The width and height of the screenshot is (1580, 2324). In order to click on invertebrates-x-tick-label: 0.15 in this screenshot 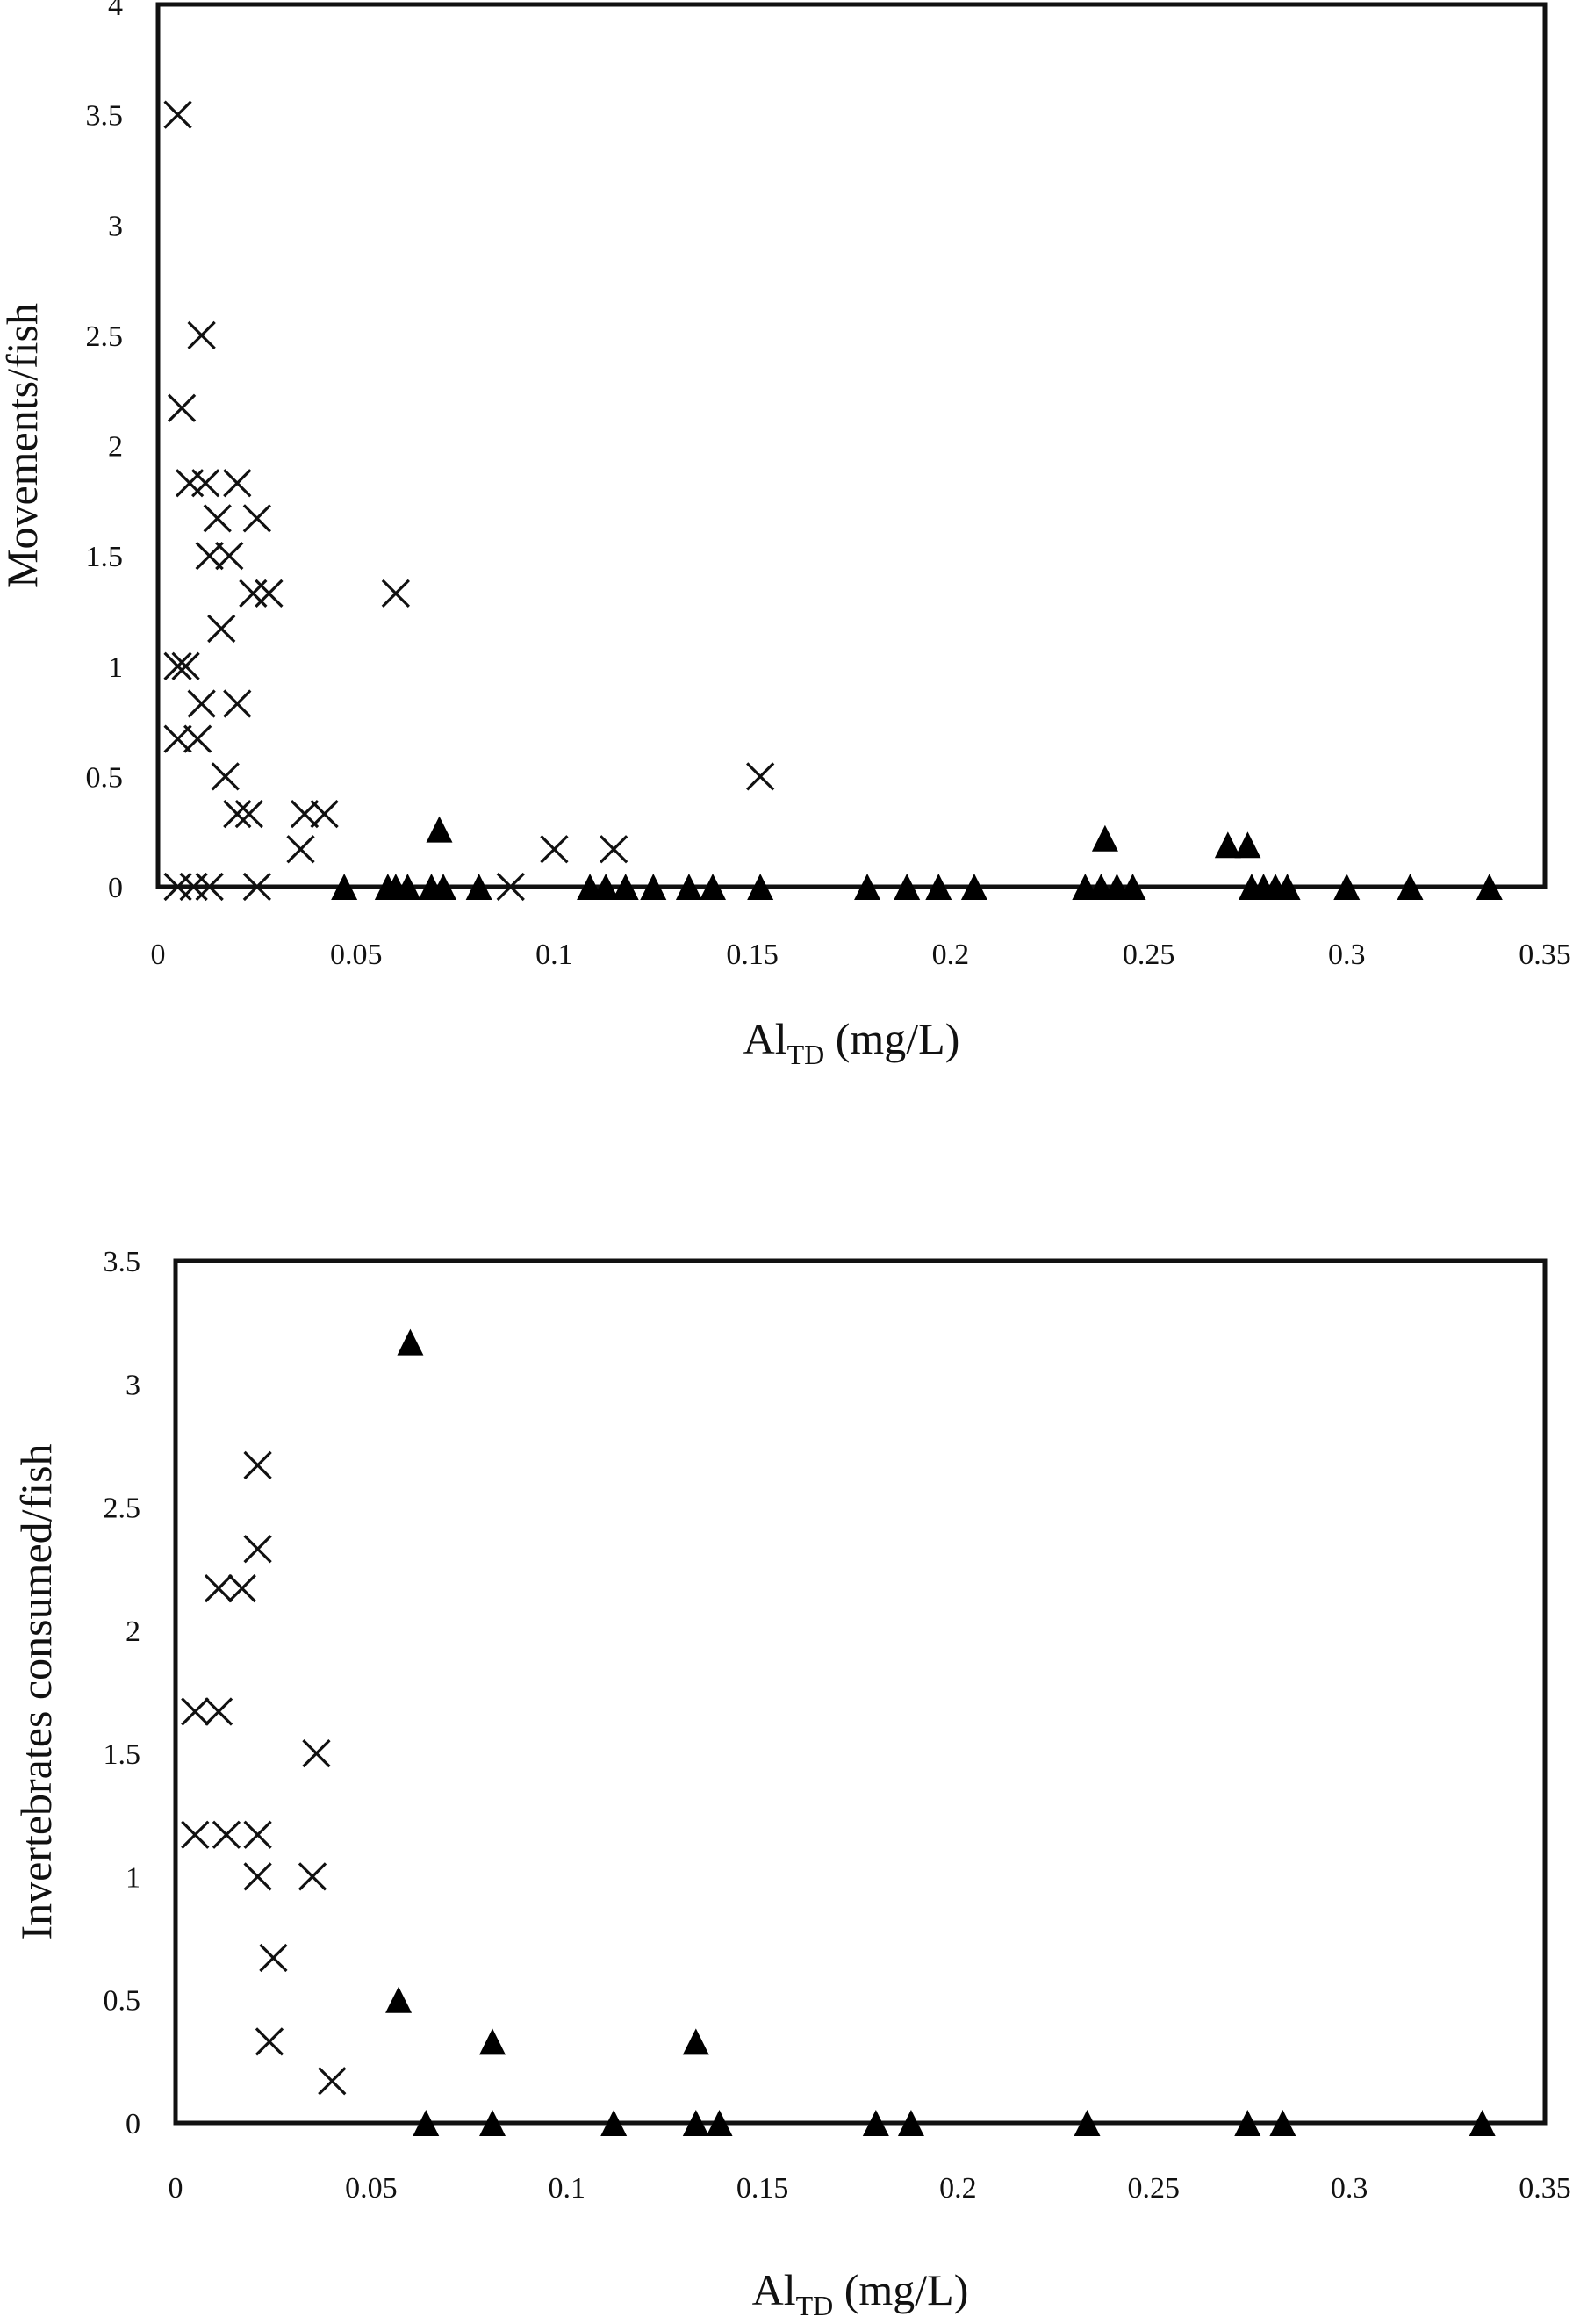, I will do `click(762, 2188)`.